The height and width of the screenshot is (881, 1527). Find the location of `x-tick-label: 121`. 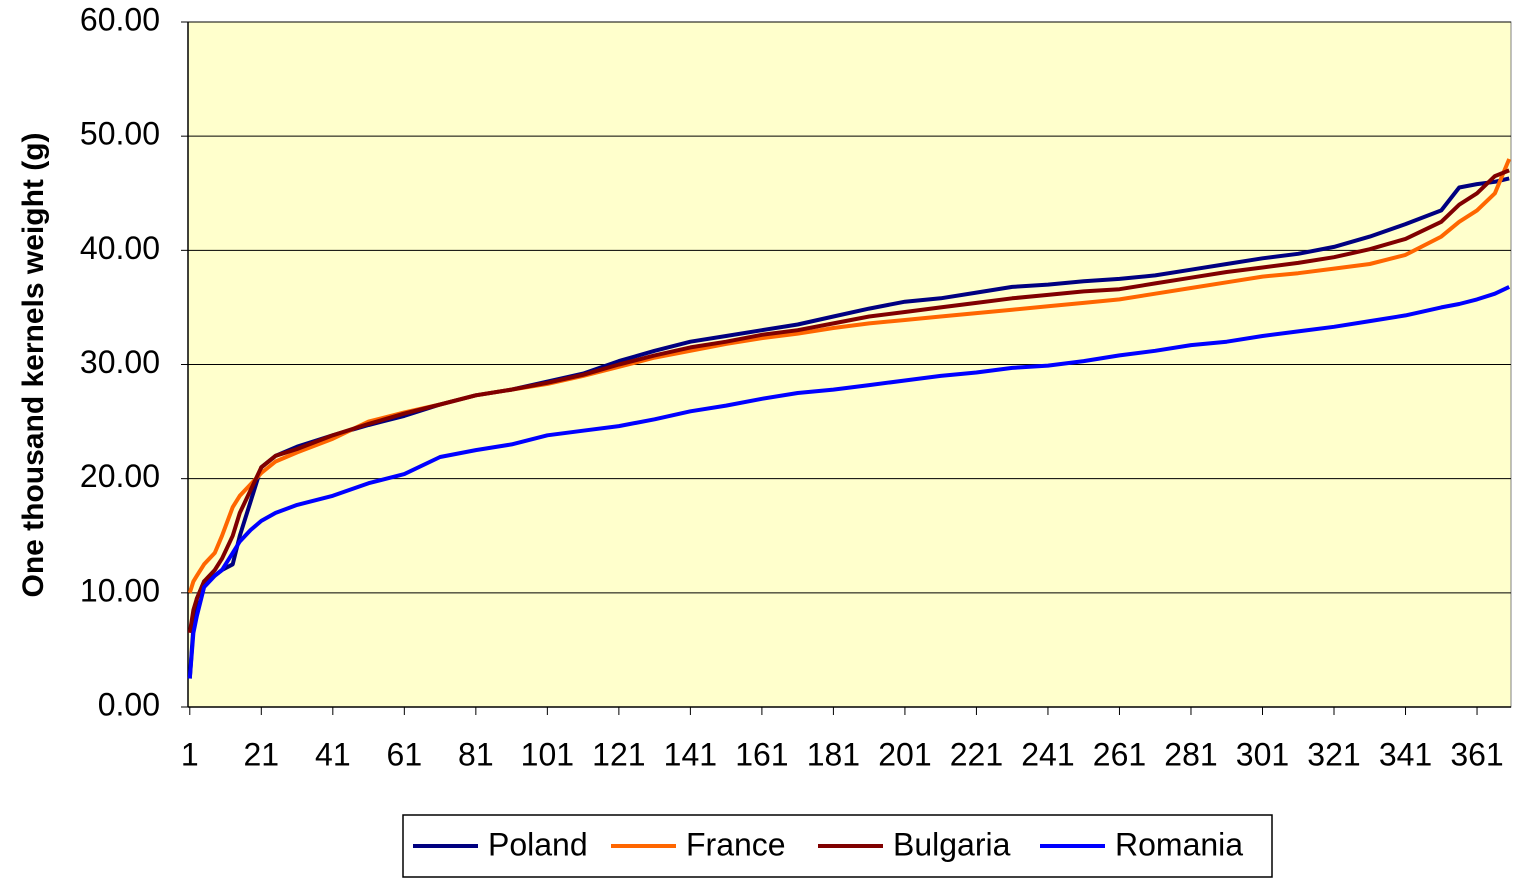

x-tick-label: 121 is located at coordinates (618, 754).